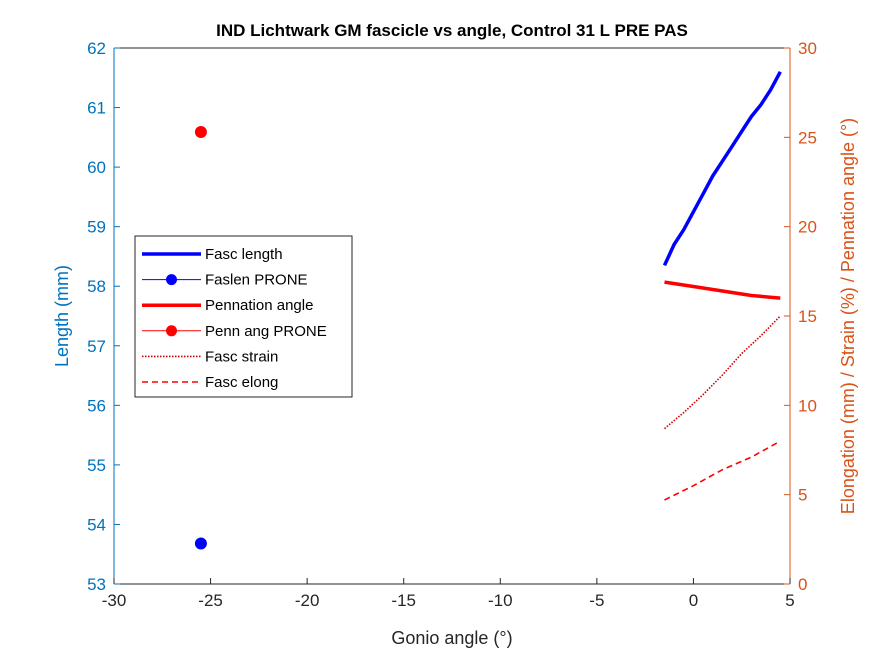 This screenshot has width=875, height=656. What do you see at coordinates (62, 316) in the screenshot?
I see `left-axis-label: Length (mm)` at bounding box center [62, 316].